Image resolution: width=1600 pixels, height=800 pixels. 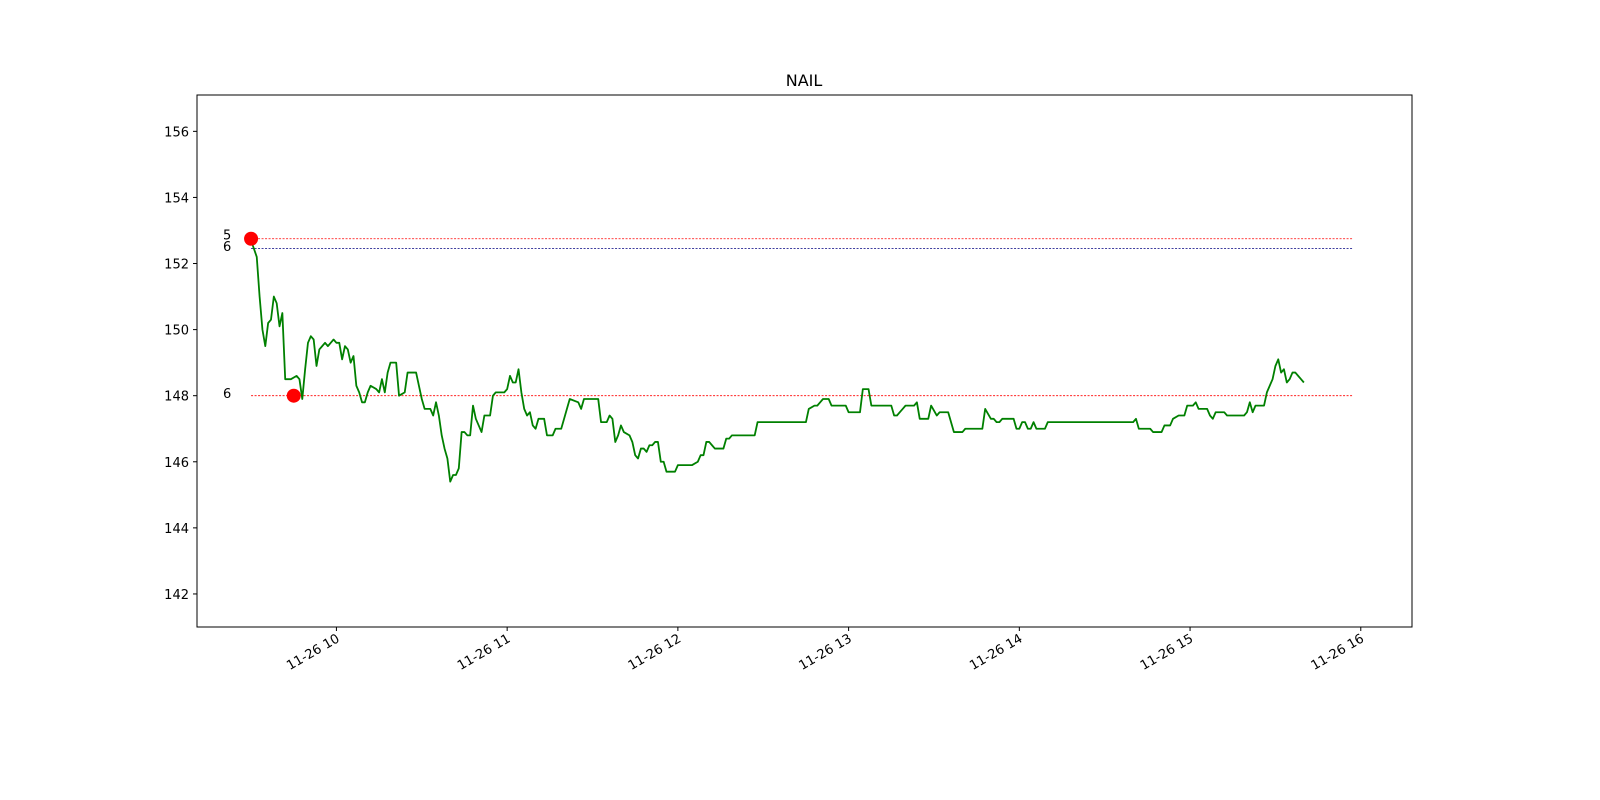 What do you see at coordinates (227, 394) in the screenshot?
I see `annotation-label-2: 6` at bounding box center [227, 394].